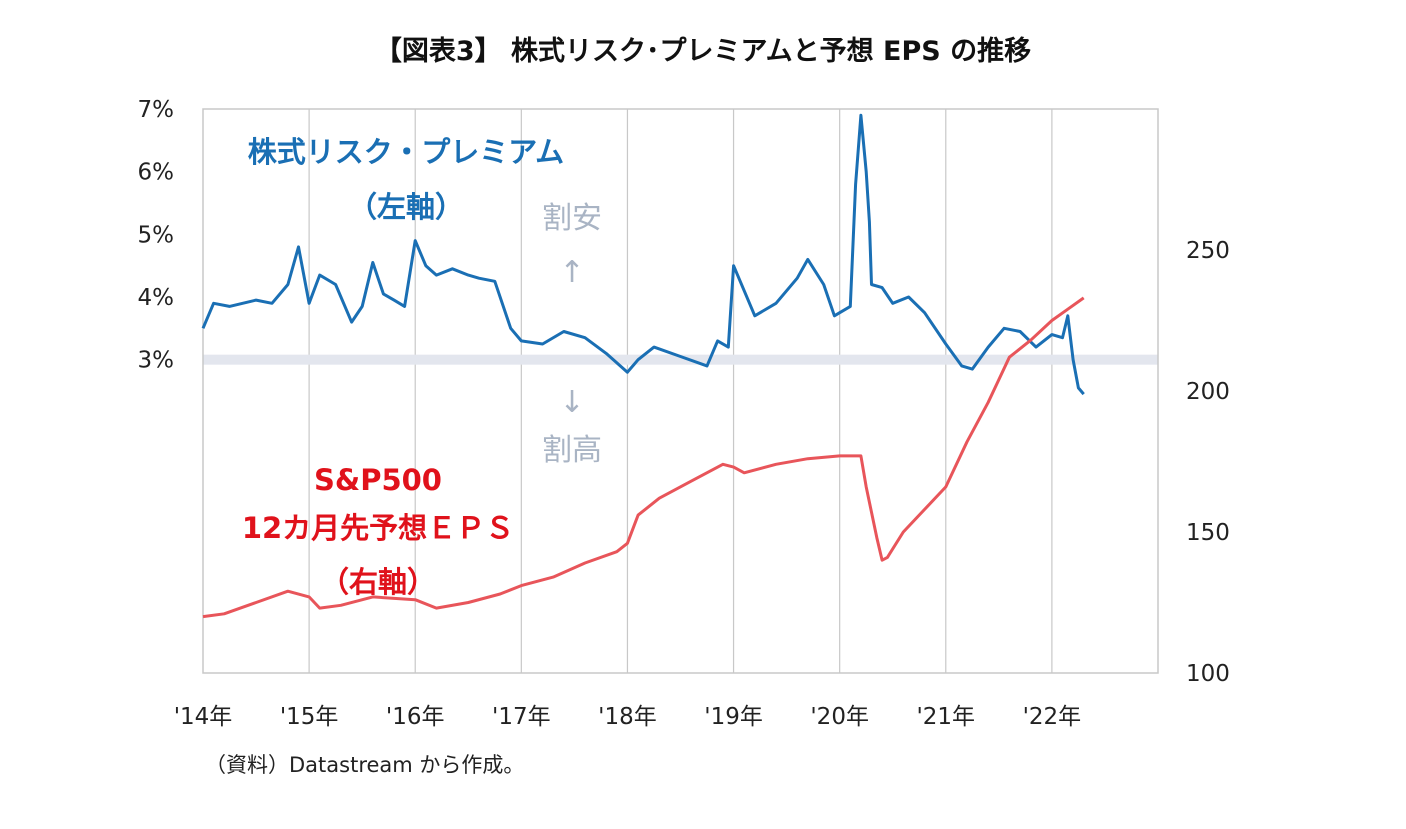 The width and height of the screenshot is (1406, 829). Describe the element at coordinates (1208, 533) in the screenshot. I see `right-tick-label: 150` at that location.